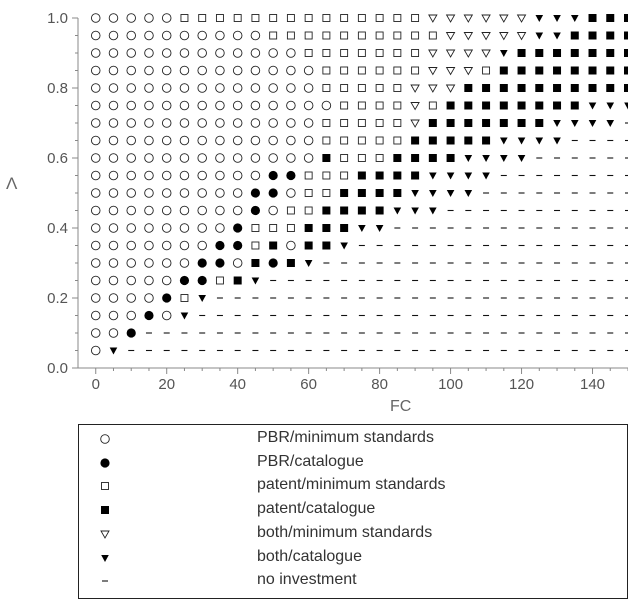  I want to click on legend-label: no investment, so click(307, 580).